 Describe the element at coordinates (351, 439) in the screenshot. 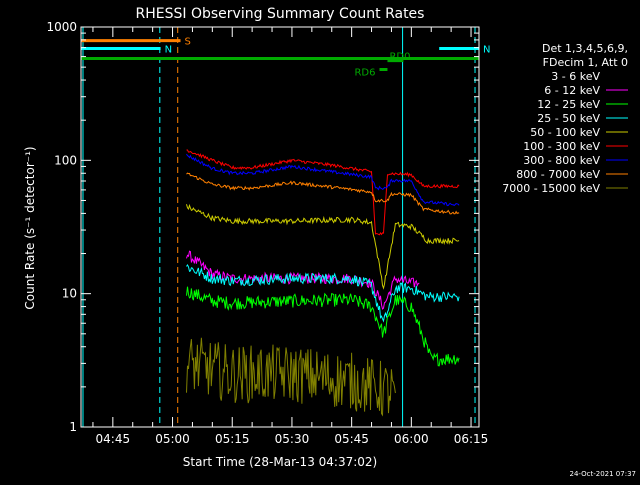

I see `x-tick-label: 05:45` at that location.